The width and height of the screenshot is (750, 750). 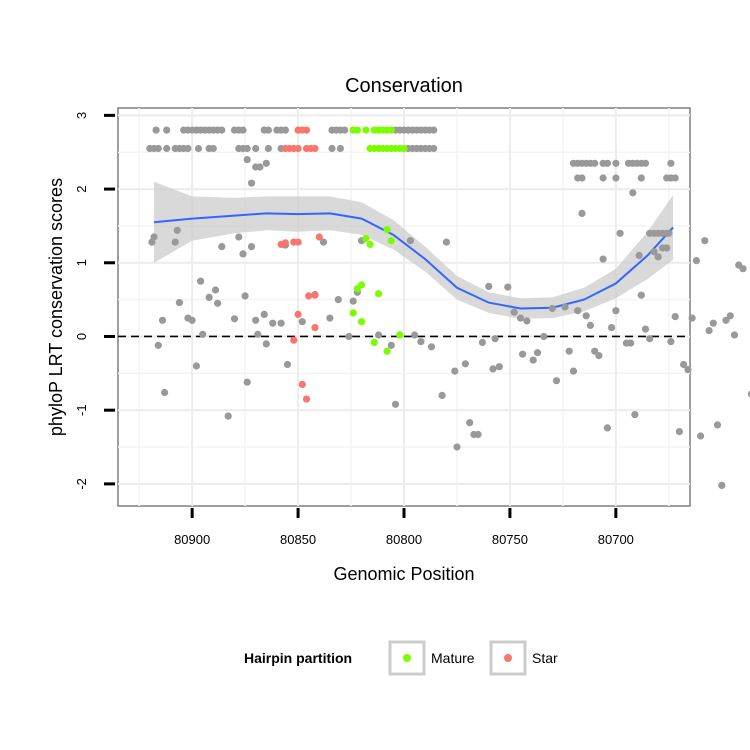 I want to click on chart-title: Conservation, so click(x=404, y=86).